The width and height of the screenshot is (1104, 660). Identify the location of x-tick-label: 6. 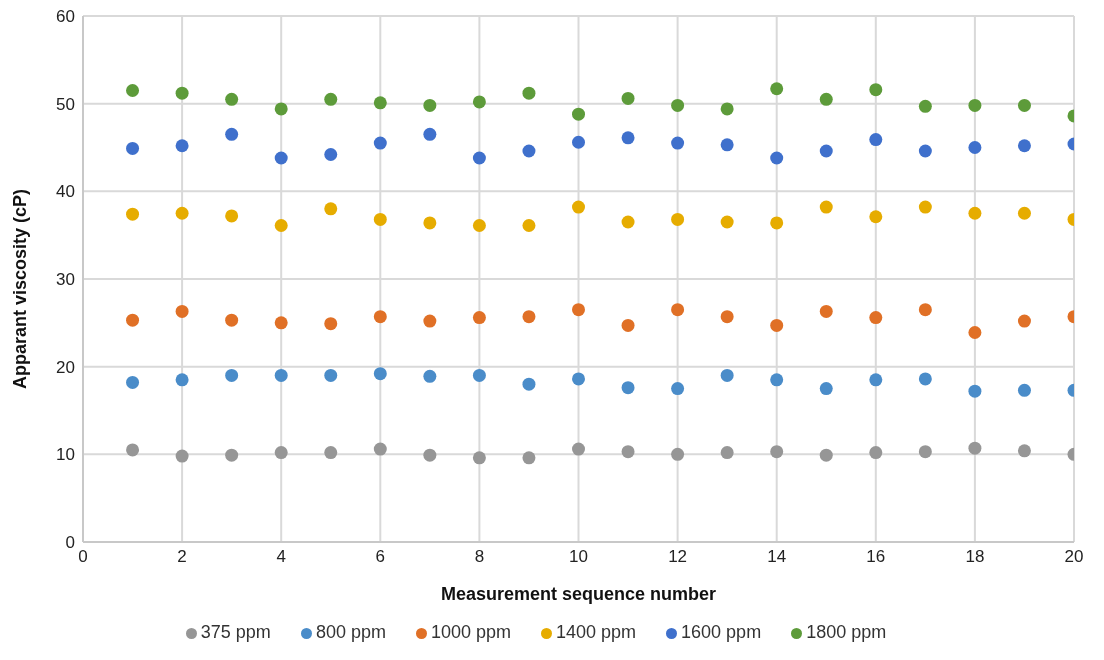
(380, 557).